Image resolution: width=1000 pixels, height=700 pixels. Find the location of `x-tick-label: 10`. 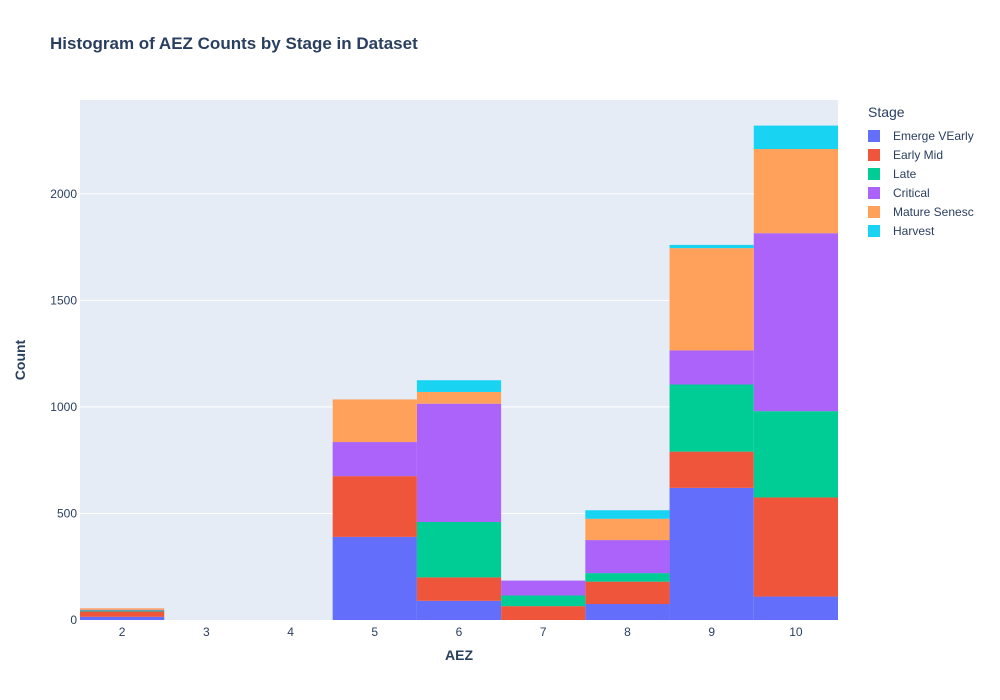

x-tick-label: 10 is located at coordinates (796, 632).